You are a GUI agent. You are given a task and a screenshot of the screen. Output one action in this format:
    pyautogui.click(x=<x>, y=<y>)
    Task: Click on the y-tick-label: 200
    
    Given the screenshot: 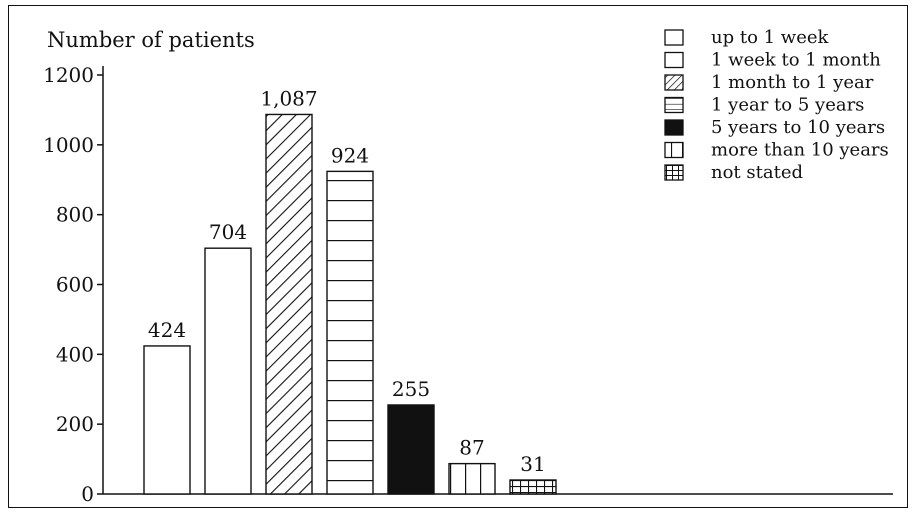 What is the action you would take?
    pyautogui.click(x=75, y=424)
    